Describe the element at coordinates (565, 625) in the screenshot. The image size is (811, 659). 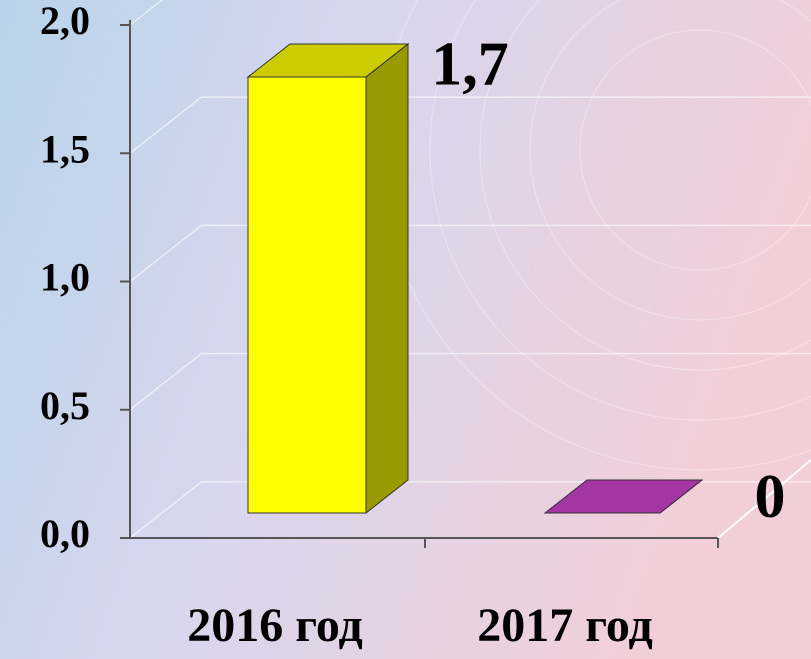
I see `x-tick-label: 2017 год` at that location.